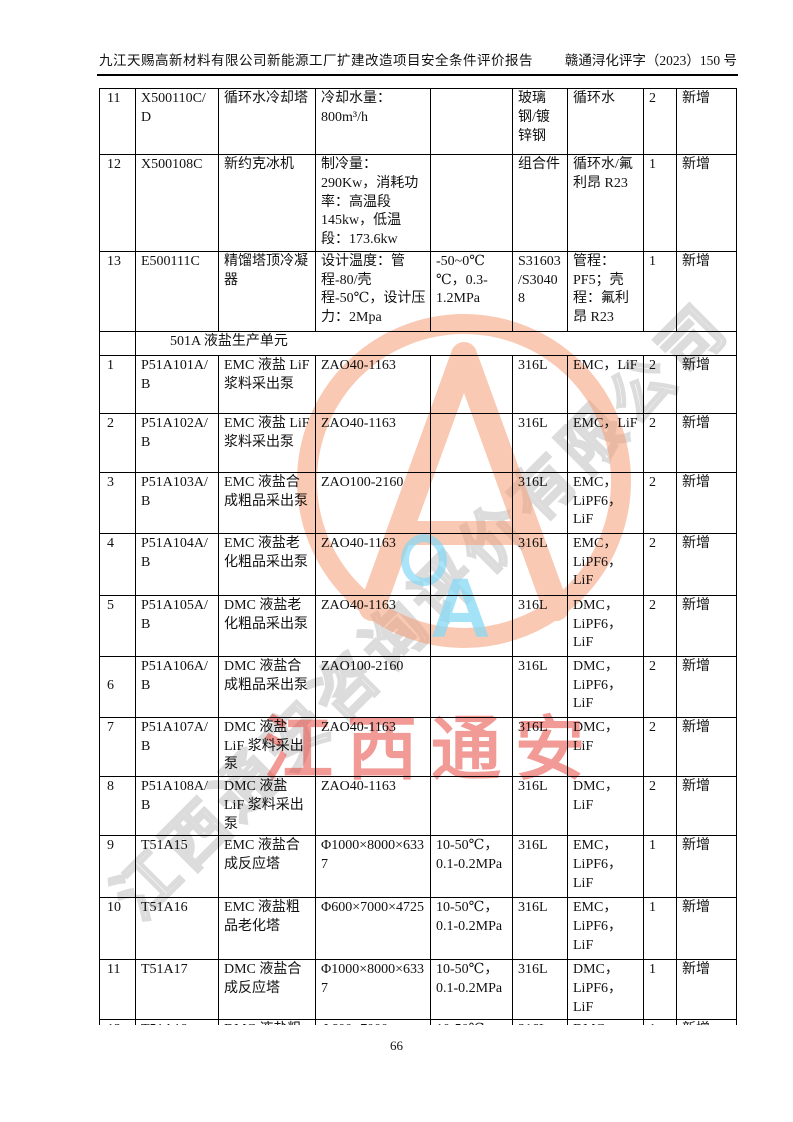 The width and height of the screenshot is (793, 1122). Describe the element at coordinates (267, 502) in the screenshot. I see `cell-name: EMC 液盐合成粗品采出泵` at that location.